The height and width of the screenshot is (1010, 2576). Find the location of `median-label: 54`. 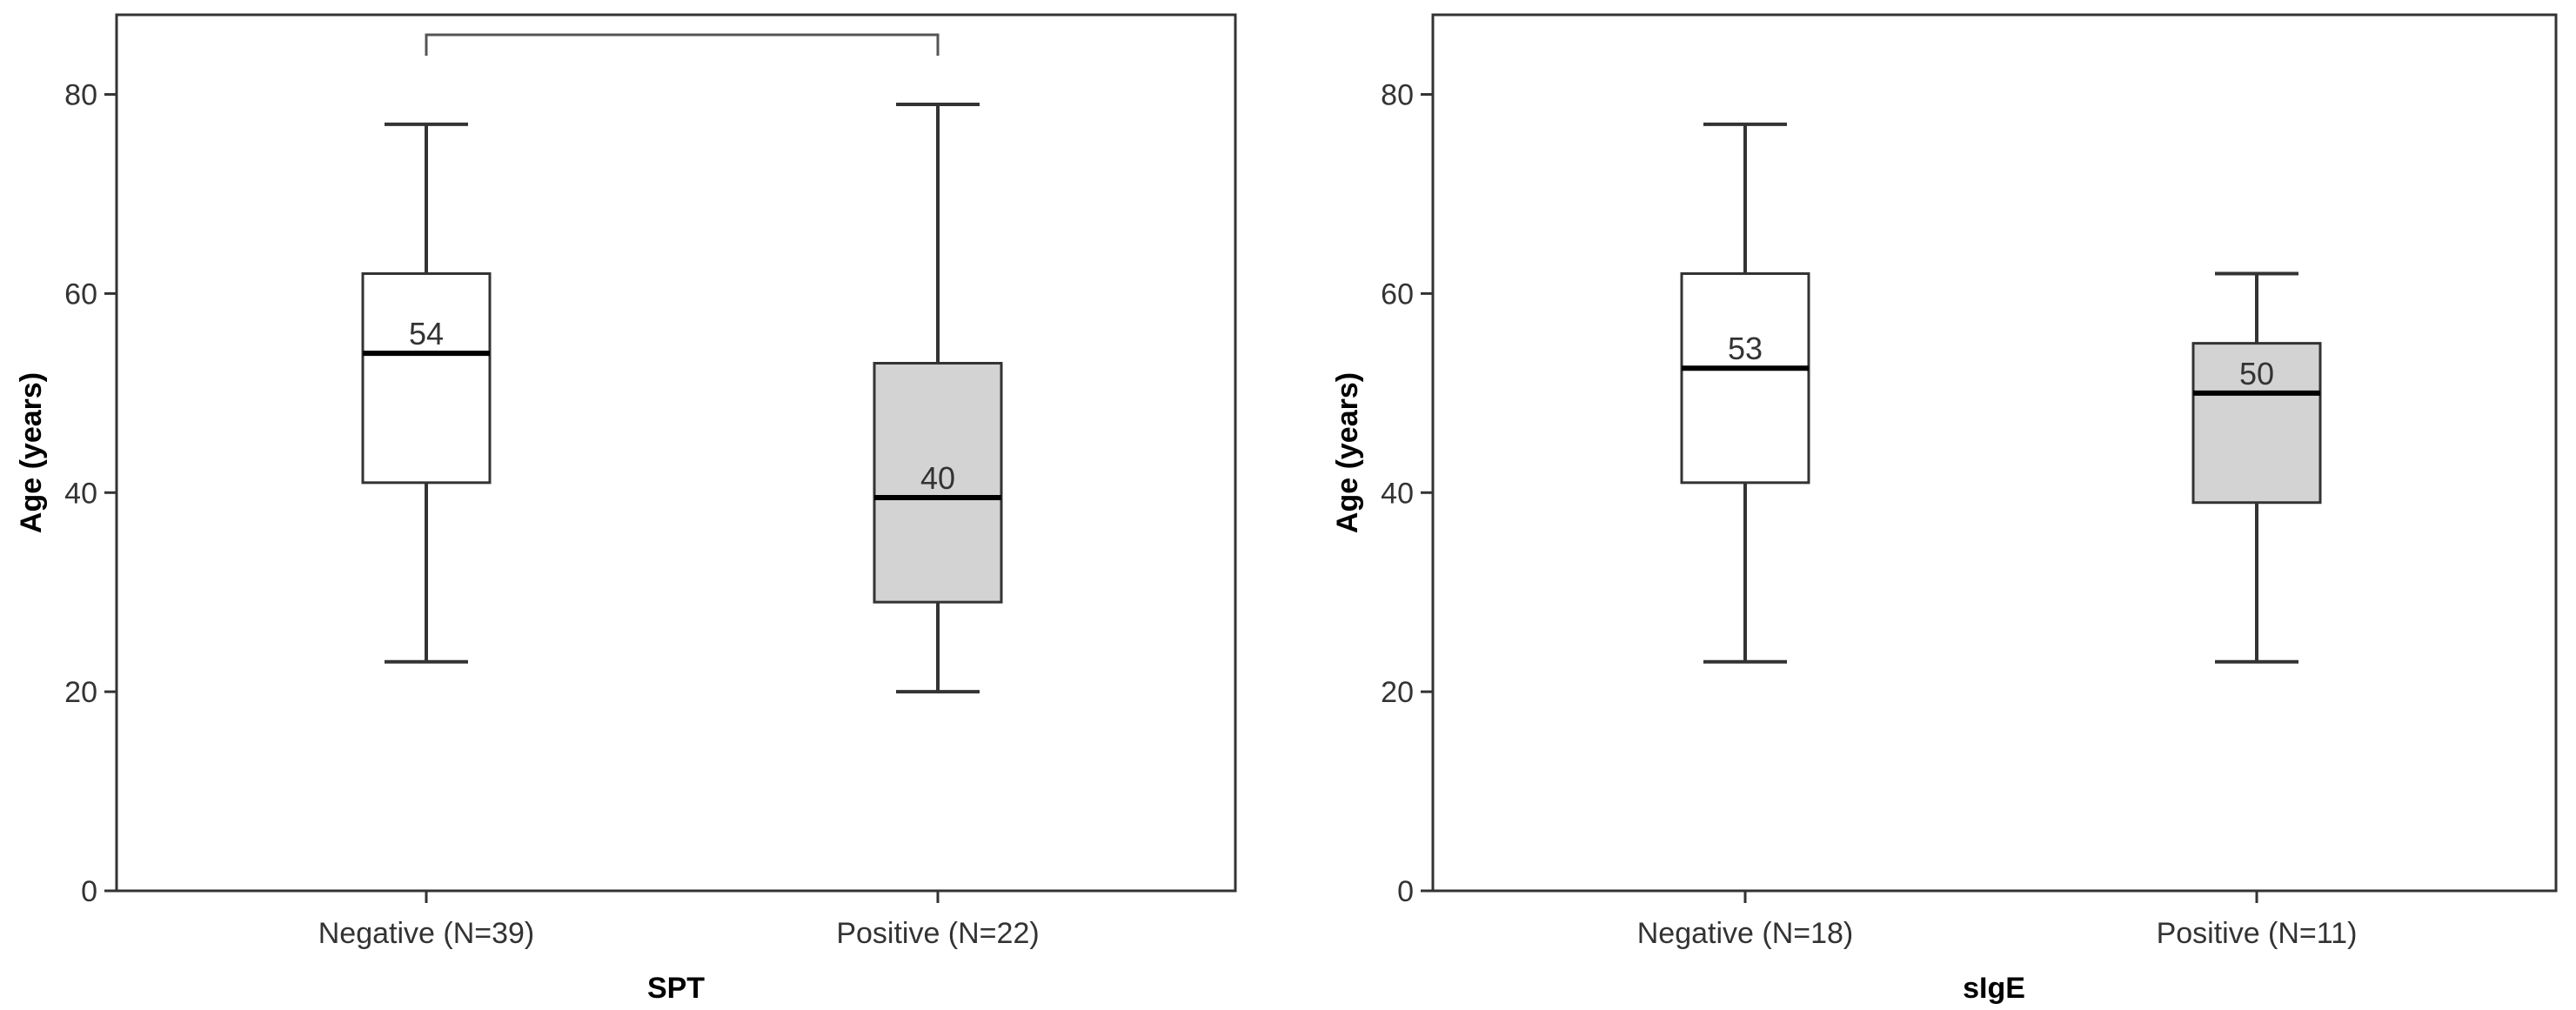

median-label: 54 is located at coordinates (426, 333).